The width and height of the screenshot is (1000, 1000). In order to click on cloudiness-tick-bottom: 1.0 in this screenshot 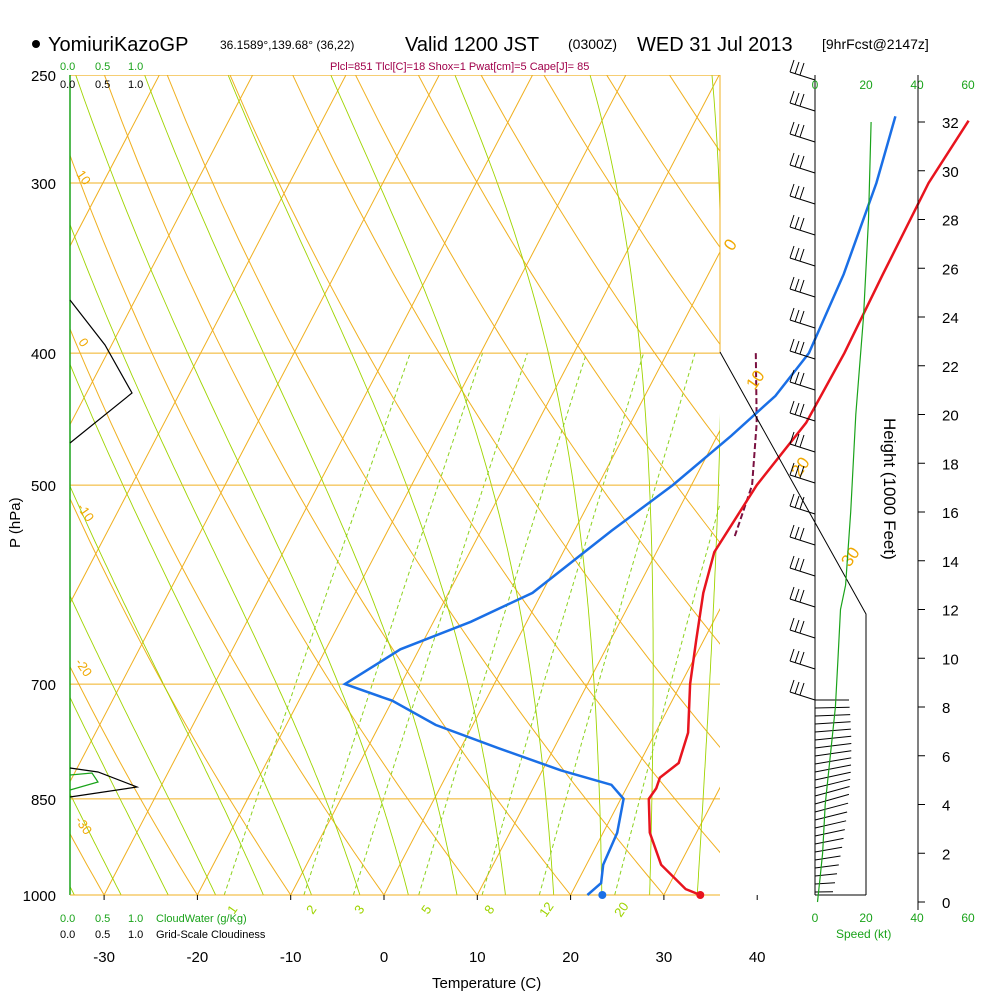, I will do `click(135, 935)`.